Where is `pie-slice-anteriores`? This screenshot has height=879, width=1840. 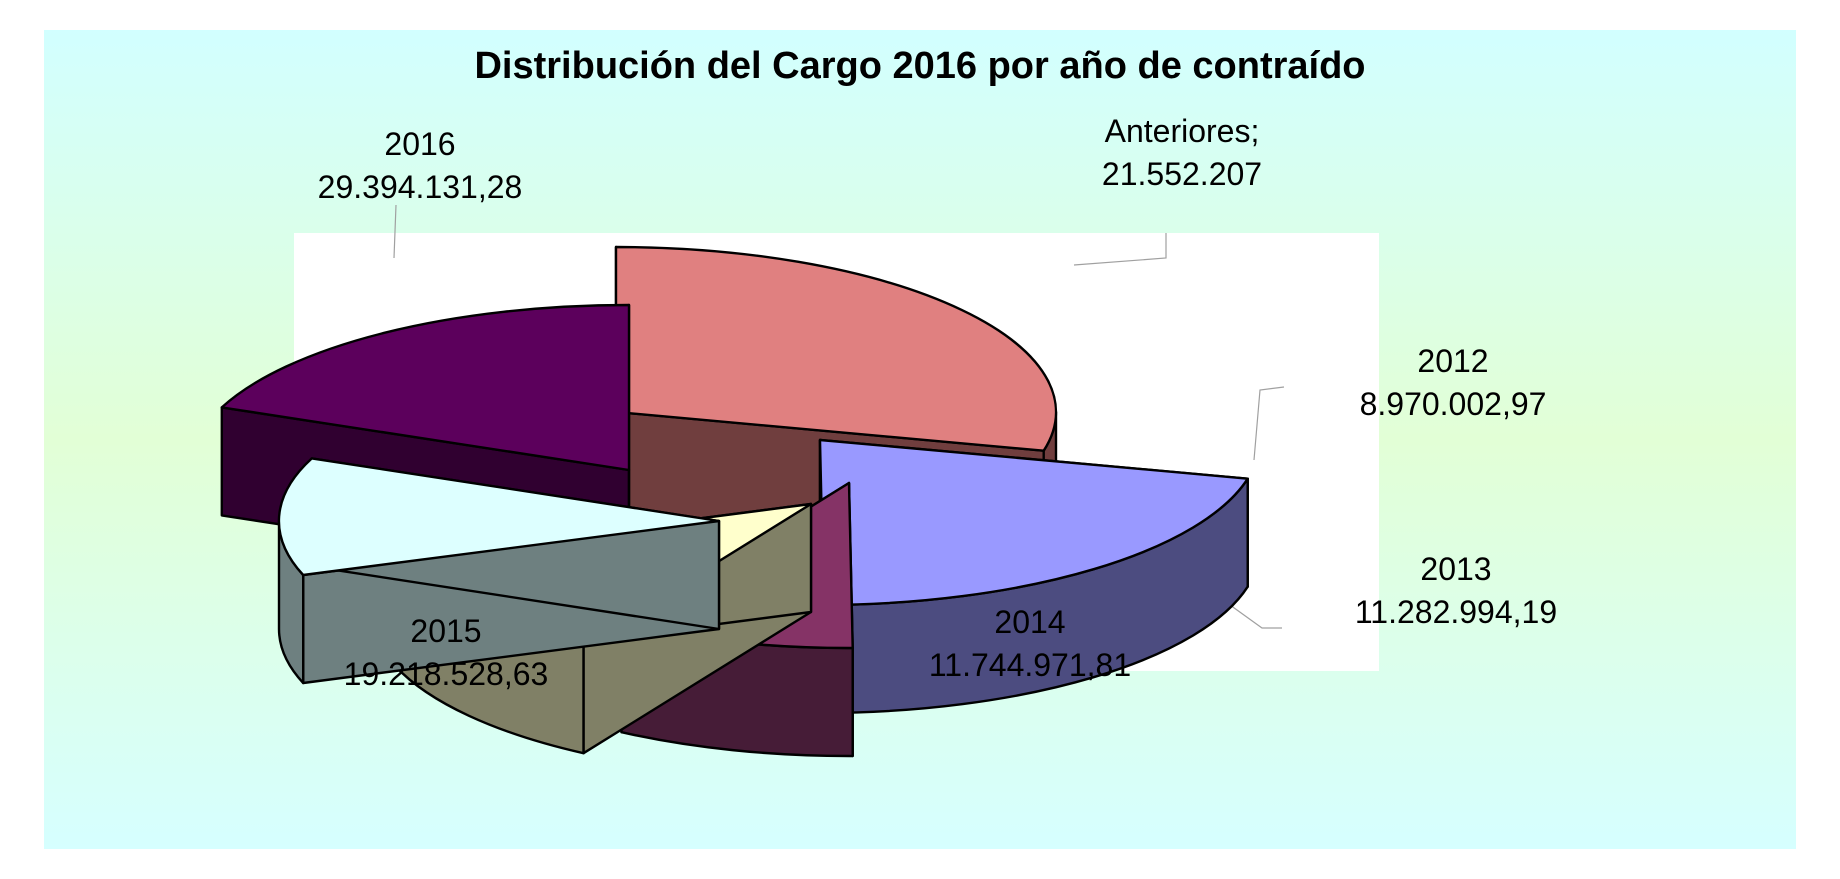 pie-slice-anteriores is located at coordinates (1033, 522).